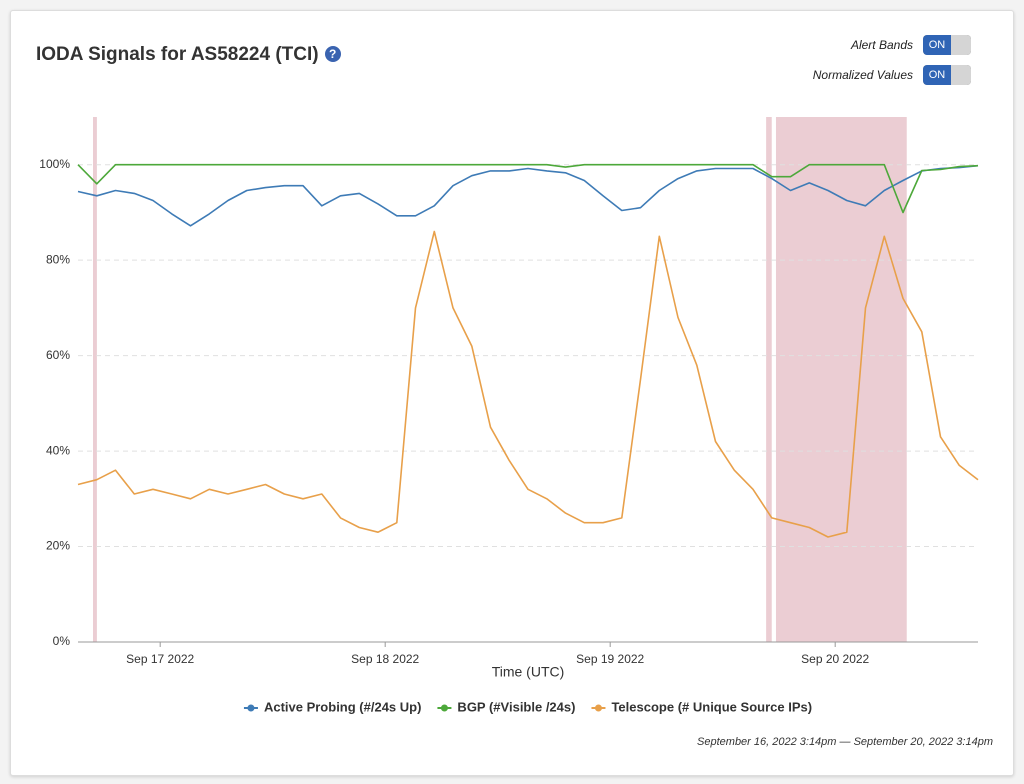 The image size is (1024, 784). Describe the element at coordinates (862, 75) in the screenshot. I see `toggle-label: Normalized Values` at that location.